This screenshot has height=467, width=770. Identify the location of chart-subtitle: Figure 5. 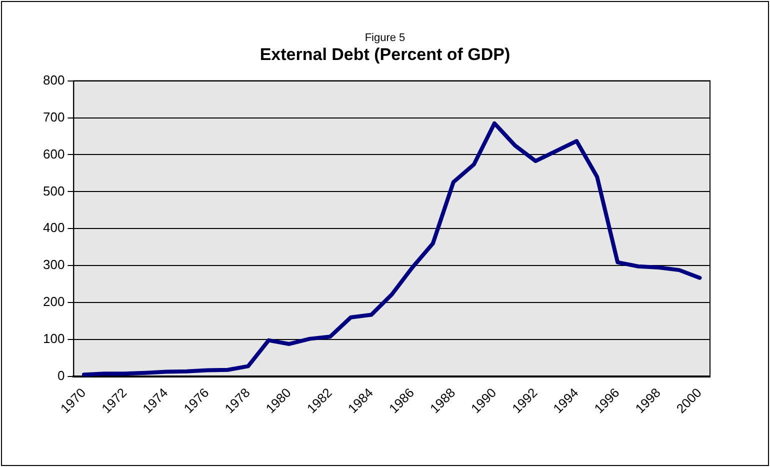
(385, 38).